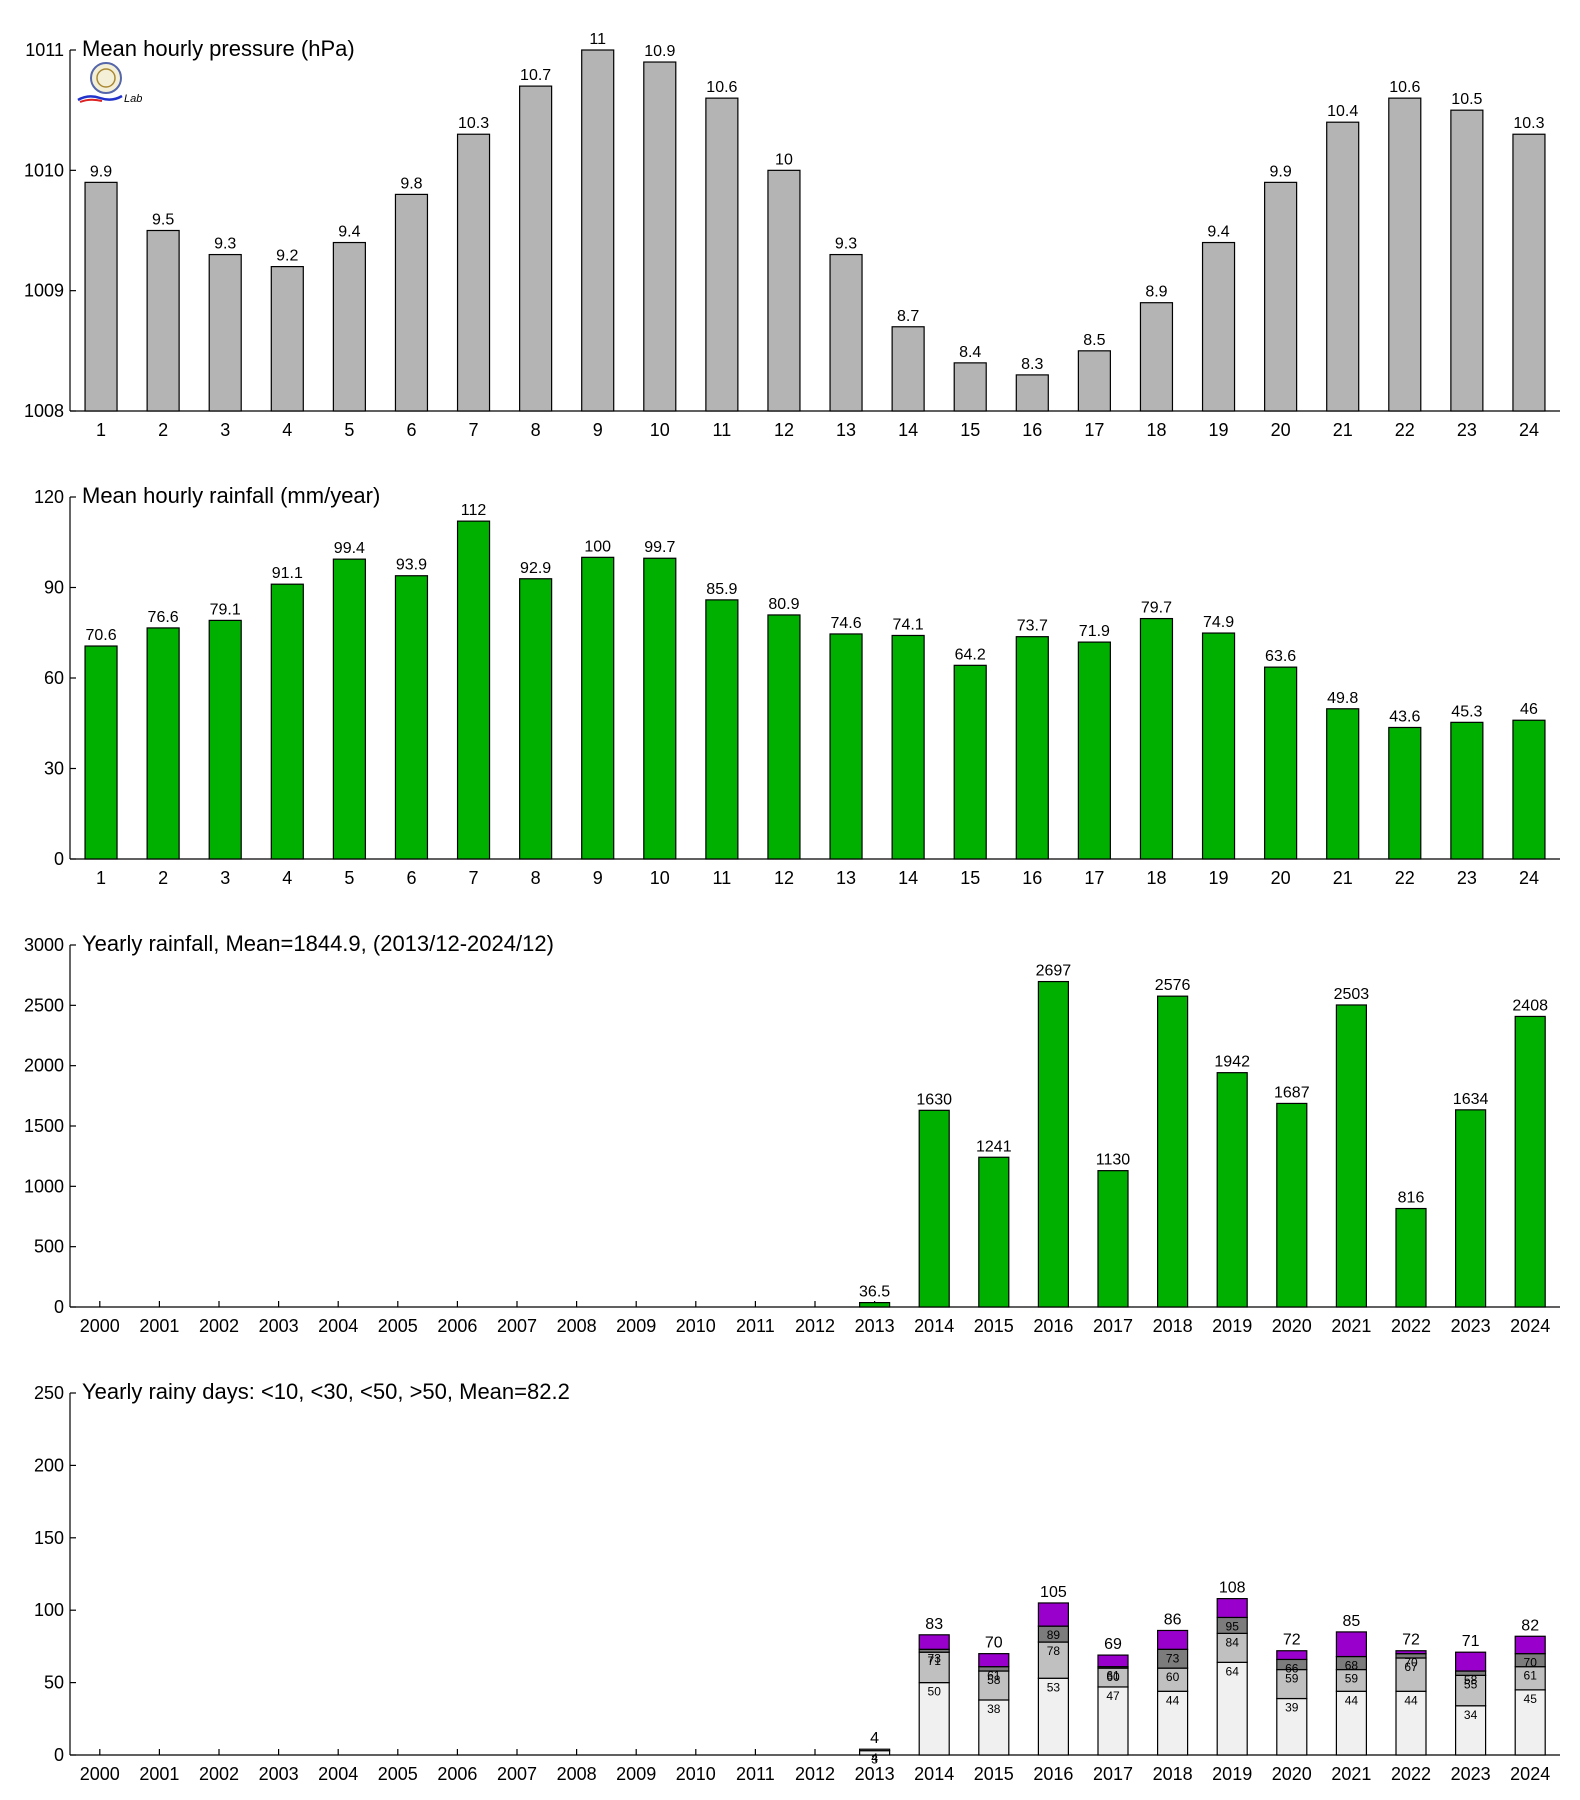 The height and width of the screenshot is (1800, 1580). What do you see at coordinates (1281, 430) in the screenshot?
I see `x-tick-label: 20` at bounding box center [1281, 430].